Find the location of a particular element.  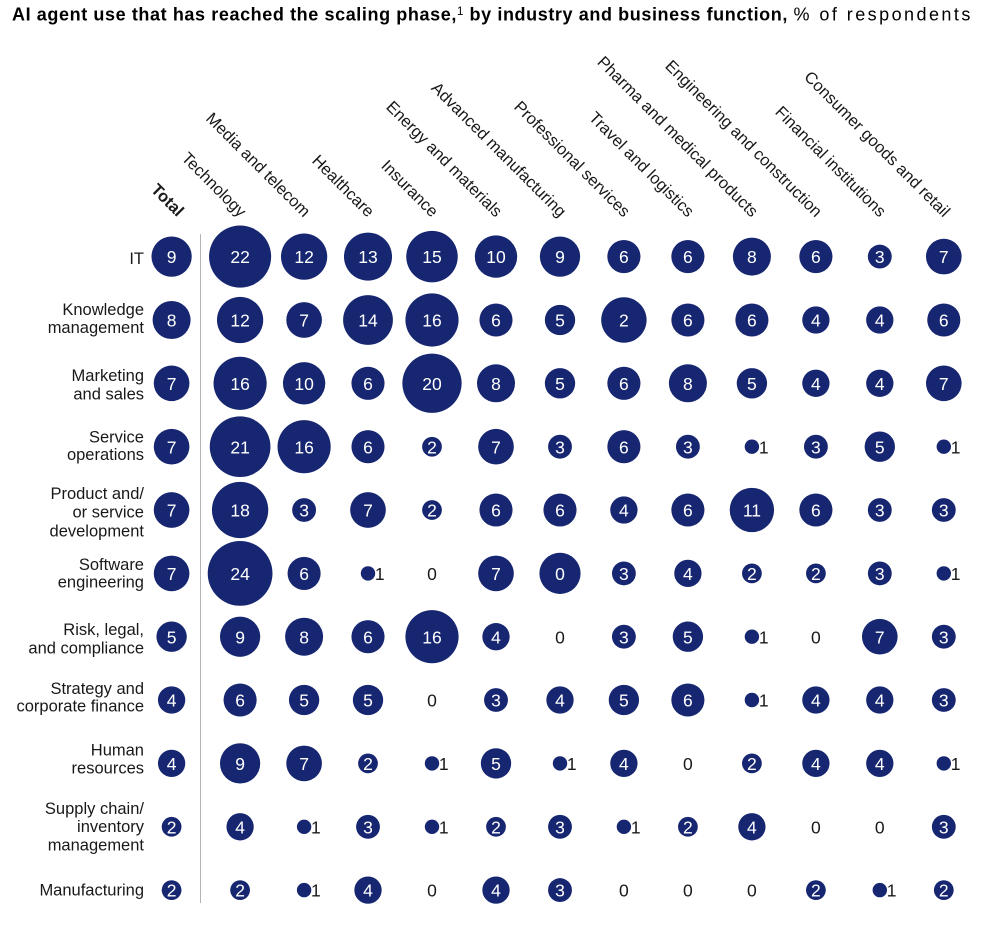

svg-text: Software is located at coordinates (111, 565).